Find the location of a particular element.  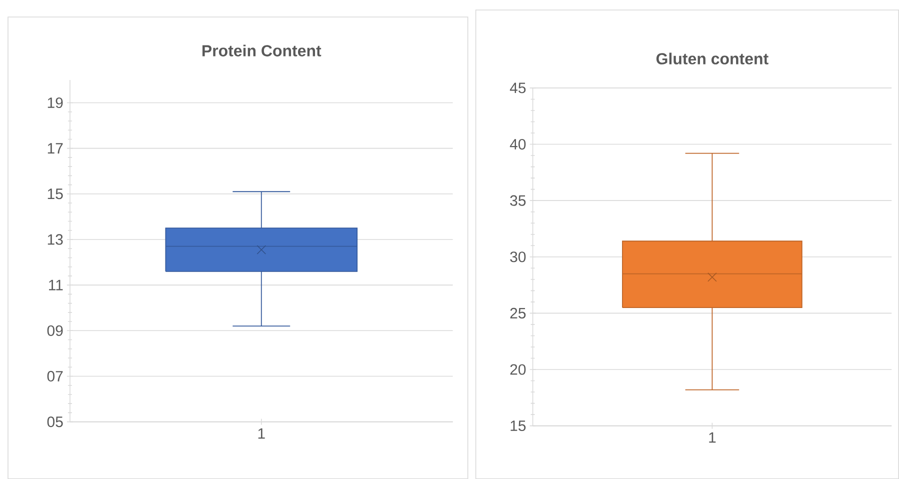

chart-title: Gluten content is located at coordinates (712, 58).